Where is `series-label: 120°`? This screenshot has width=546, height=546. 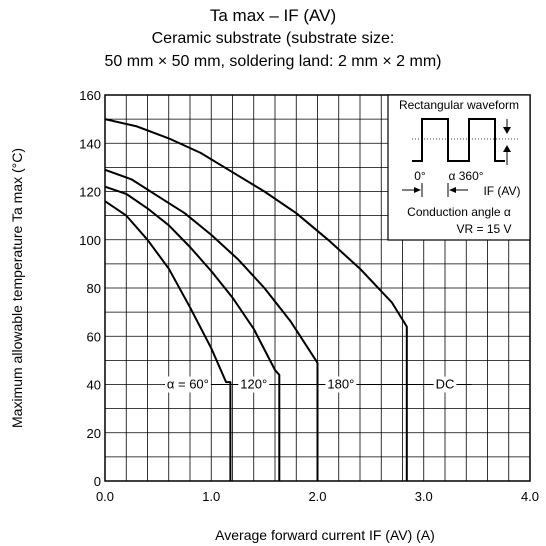 series-label: 120° is located at coordinates (253, 384).